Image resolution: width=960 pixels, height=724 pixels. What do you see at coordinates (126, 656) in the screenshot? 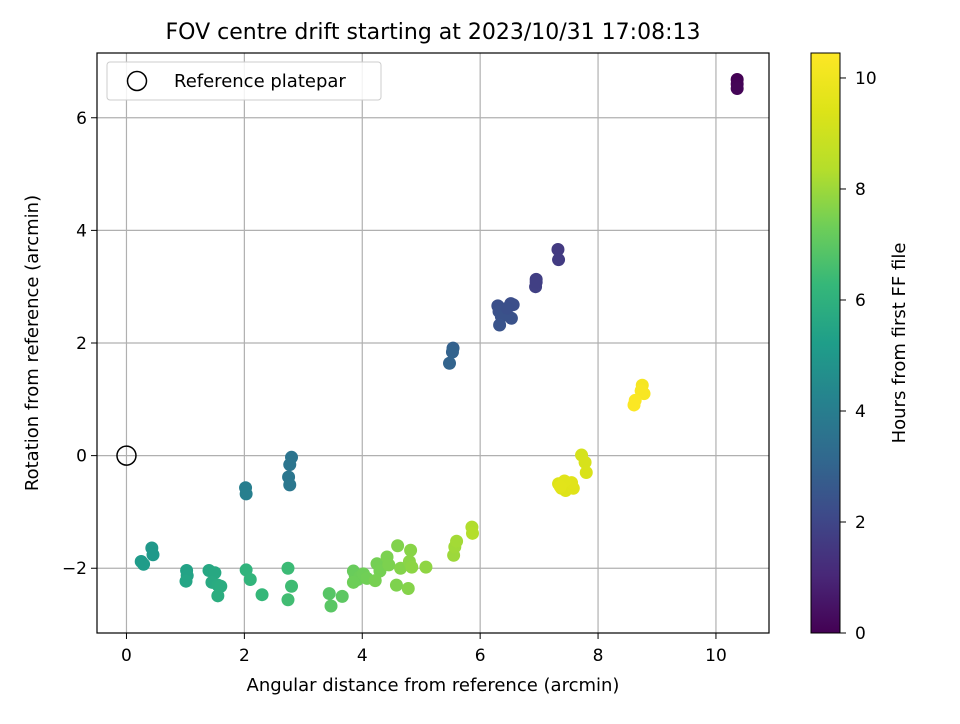
I see `x-tick-label: 0` at bounding box center [126, 656].